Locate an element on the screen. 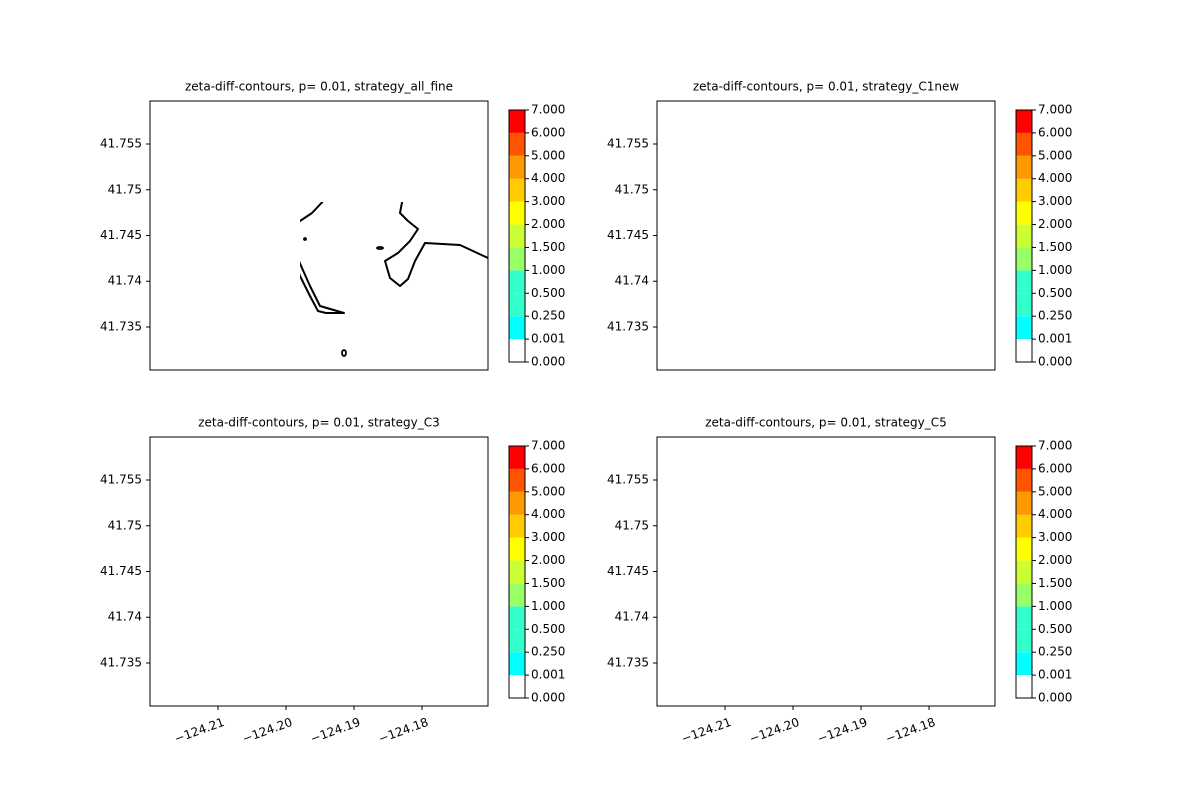 The width and height of the screenshot is (1200, 800). x-tick-label: −124.18 is located at coordinates (911, 730).